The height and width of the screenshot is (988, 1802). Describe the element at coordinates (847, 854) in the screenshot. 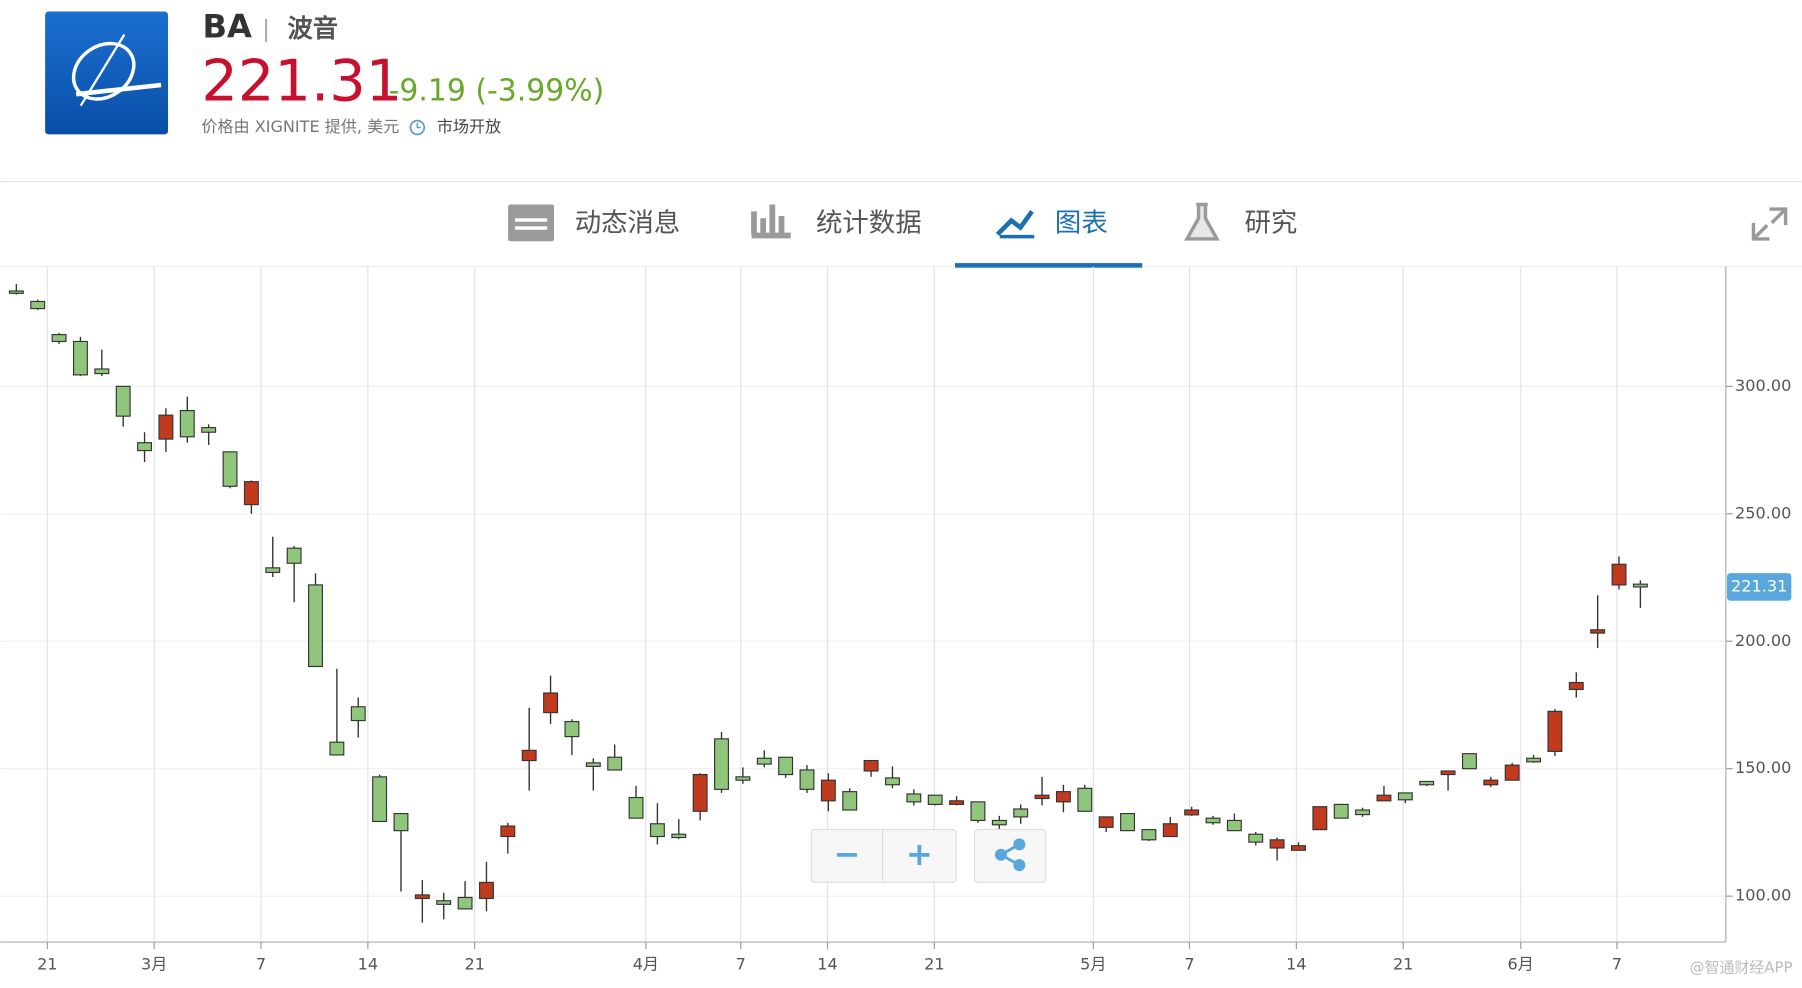

I see `zoom-out: −` at that location.